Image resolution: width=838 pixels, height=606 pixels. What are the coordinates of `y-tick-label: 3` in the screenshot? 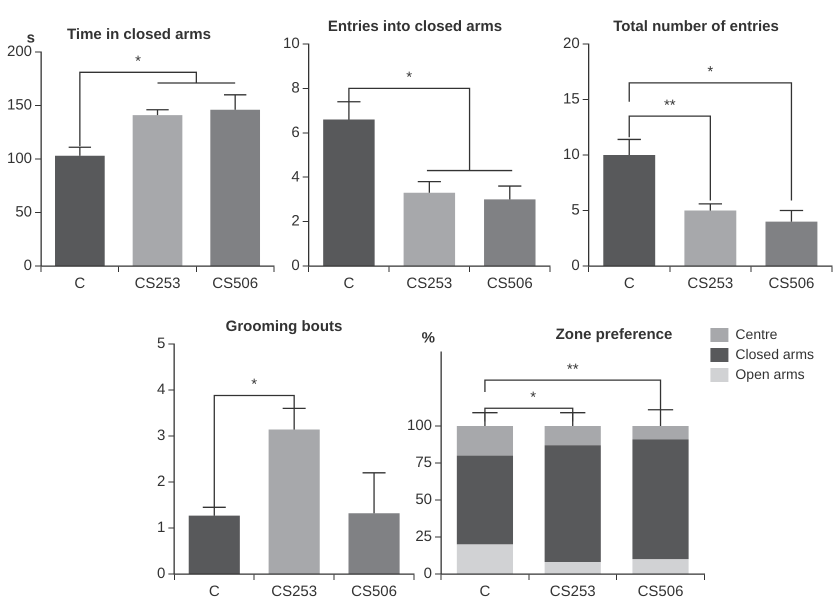 It's located at (161, 435).